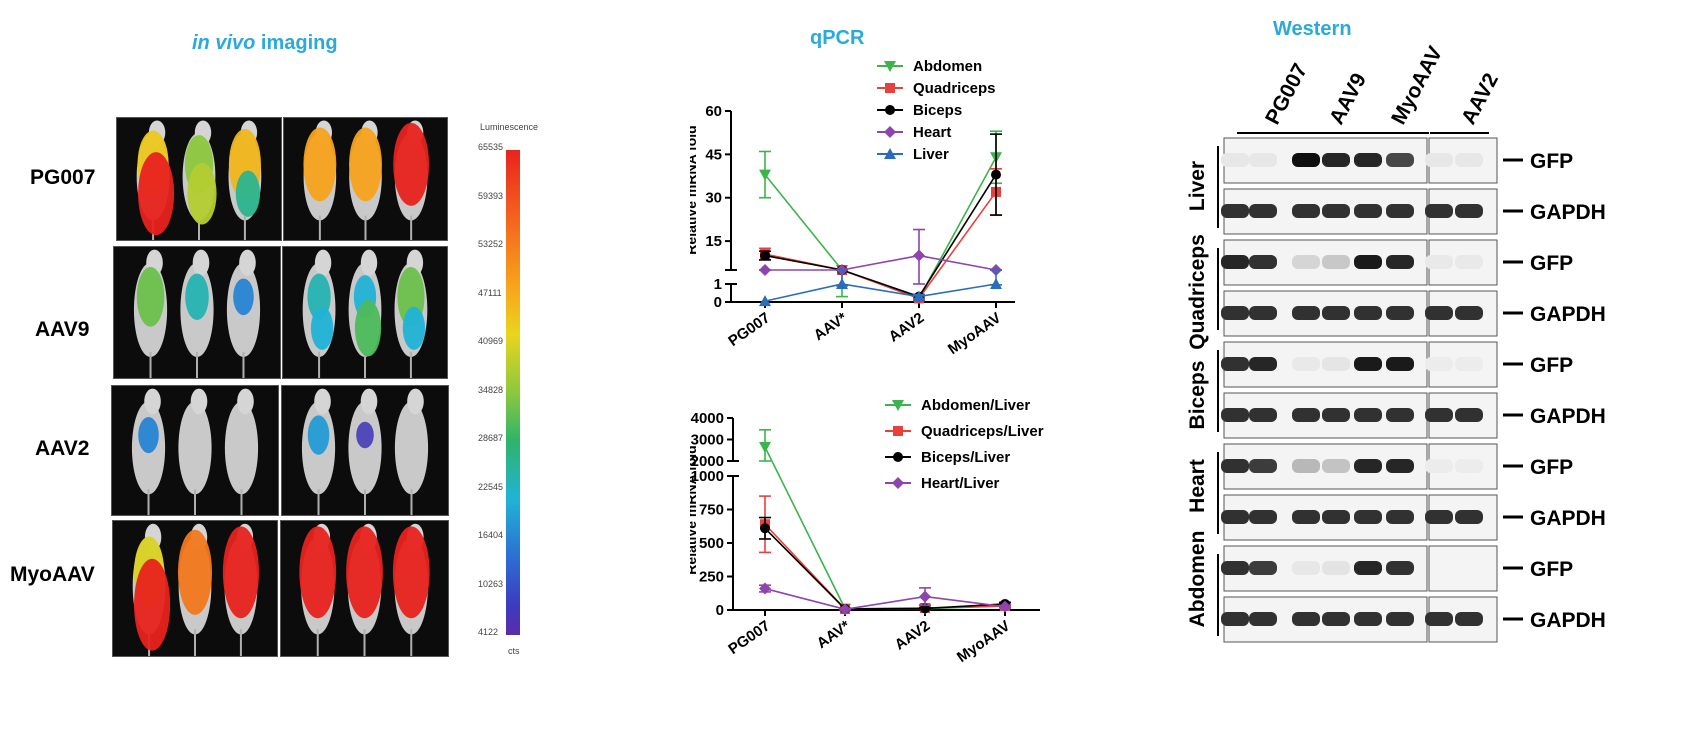  I want to click on series-heart, so click(880, 256).